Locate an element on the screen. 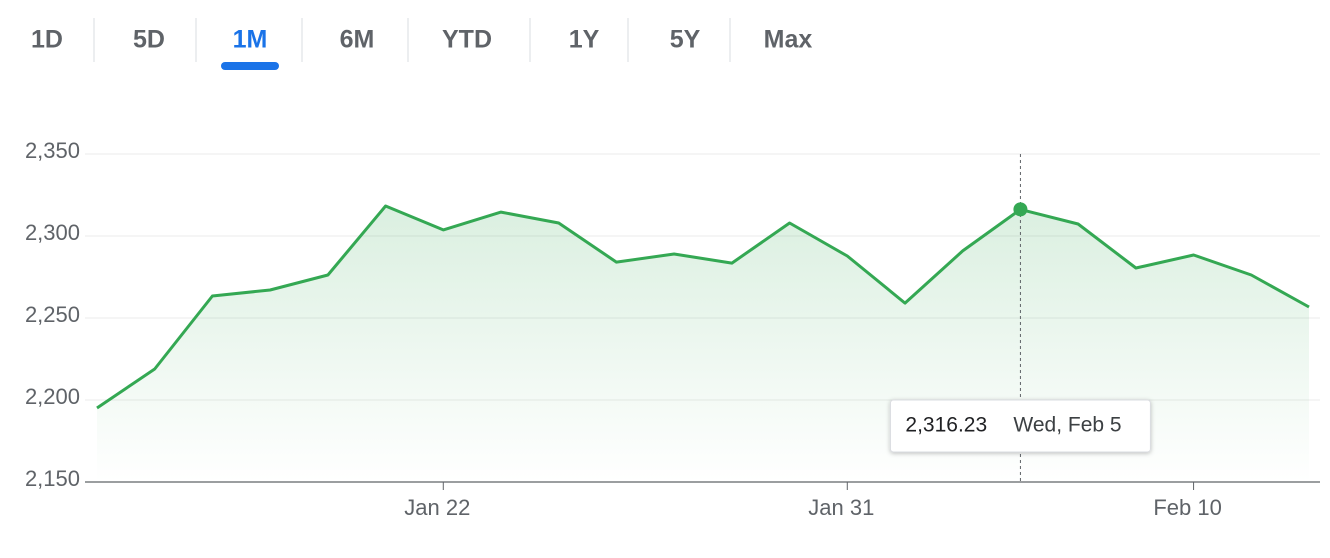  tab-active-indicator is located at coordinates (250, 66).